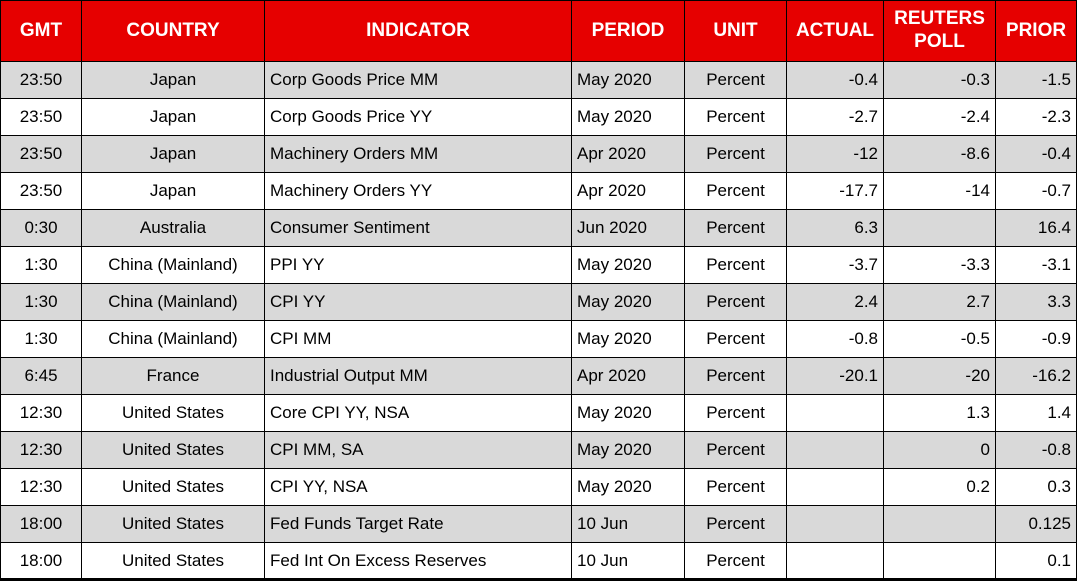  What do you see at coordinates (835, 376) in the screenshot?
I see `cell-actual: -20.1` at bounding box center [835, 376].